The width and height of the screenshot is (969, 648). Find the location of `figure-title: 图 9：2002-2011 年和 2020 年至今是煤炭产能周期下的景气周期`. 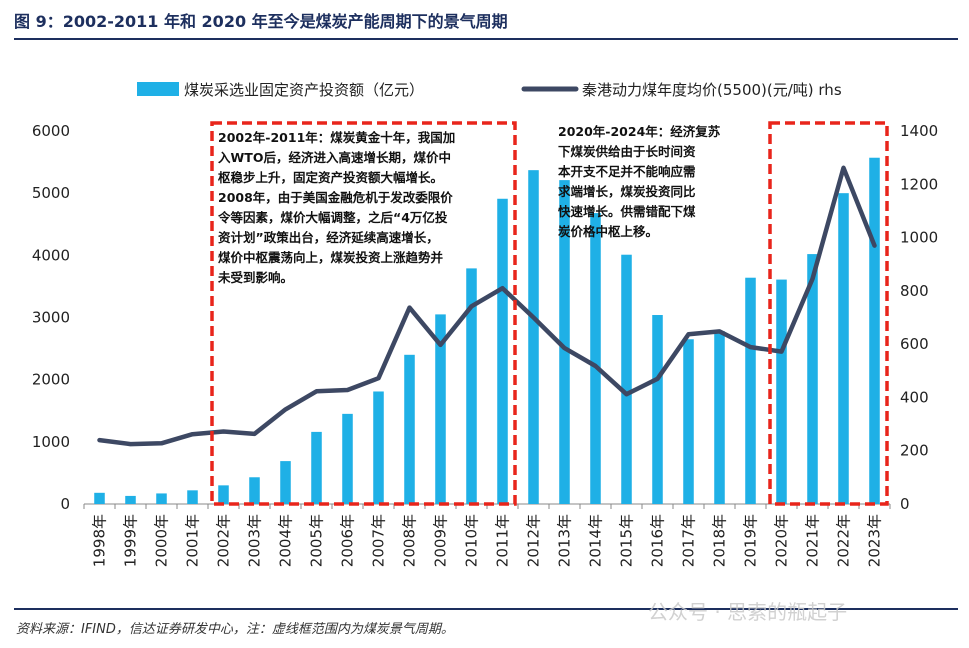

figure-title: 图 9：2002-2011 年和 2020 年至今是煤炭产能周期下的景气周期 is located at coordinates (261, 21).